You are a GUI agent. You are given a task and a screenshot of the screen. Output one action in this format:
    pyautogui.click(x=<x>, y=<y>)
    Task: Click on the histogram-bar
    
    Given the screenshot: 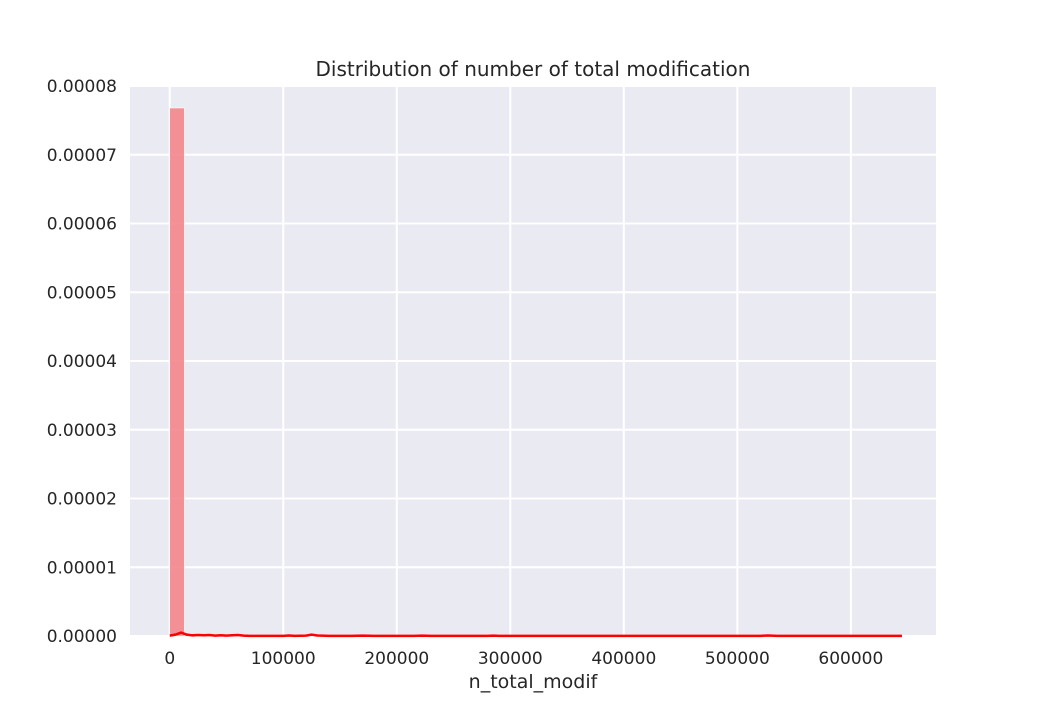 What is the action you would take?
    pyautogui.click(x=177, y=372)
    